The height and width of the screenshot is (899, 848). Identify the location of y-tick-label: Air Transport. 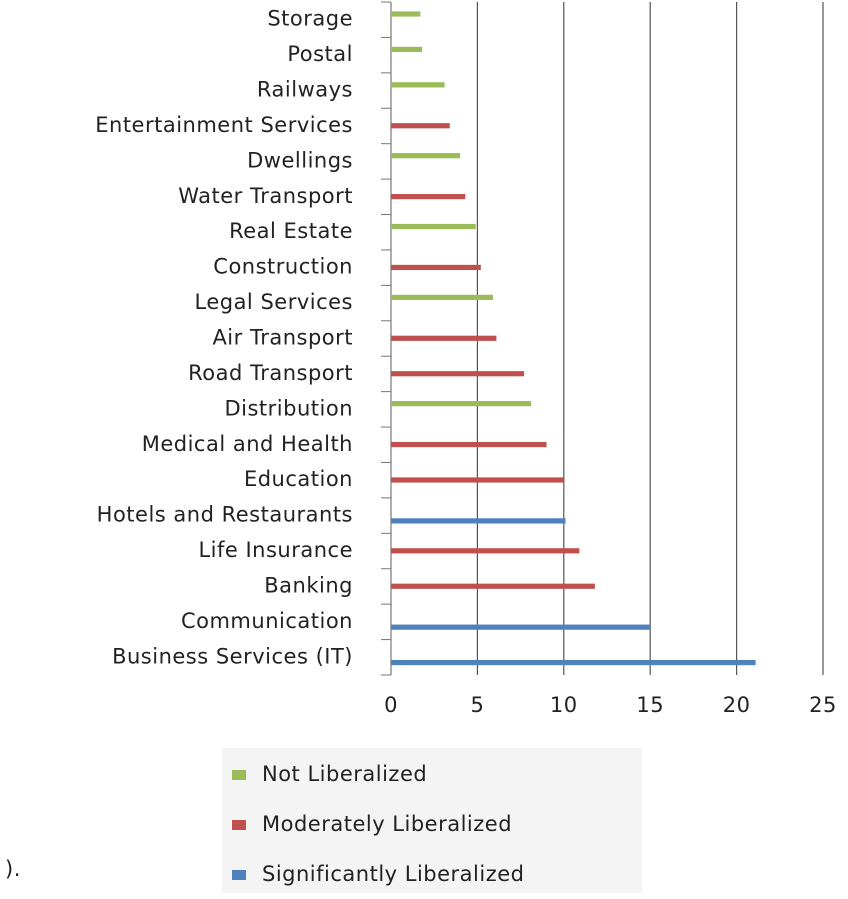
(282, 338).